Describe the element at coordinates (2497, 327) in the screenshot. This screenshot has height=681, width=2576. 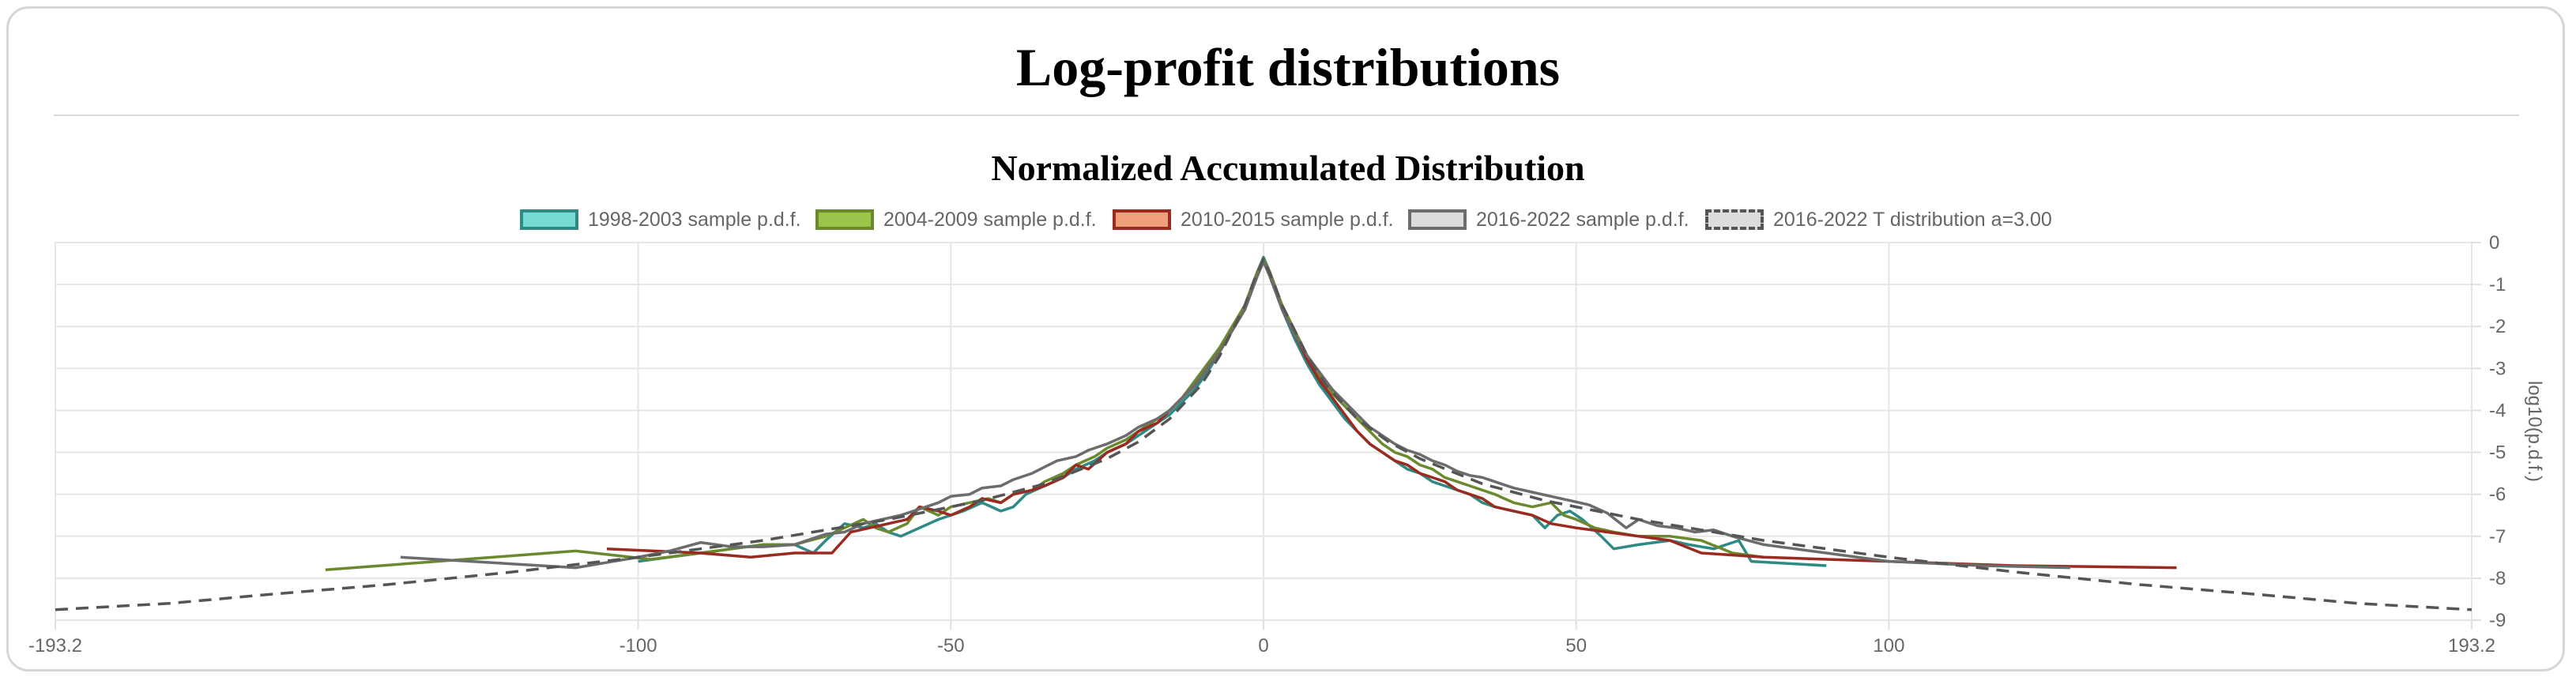
I see `y-tick-label: -2` at that location.